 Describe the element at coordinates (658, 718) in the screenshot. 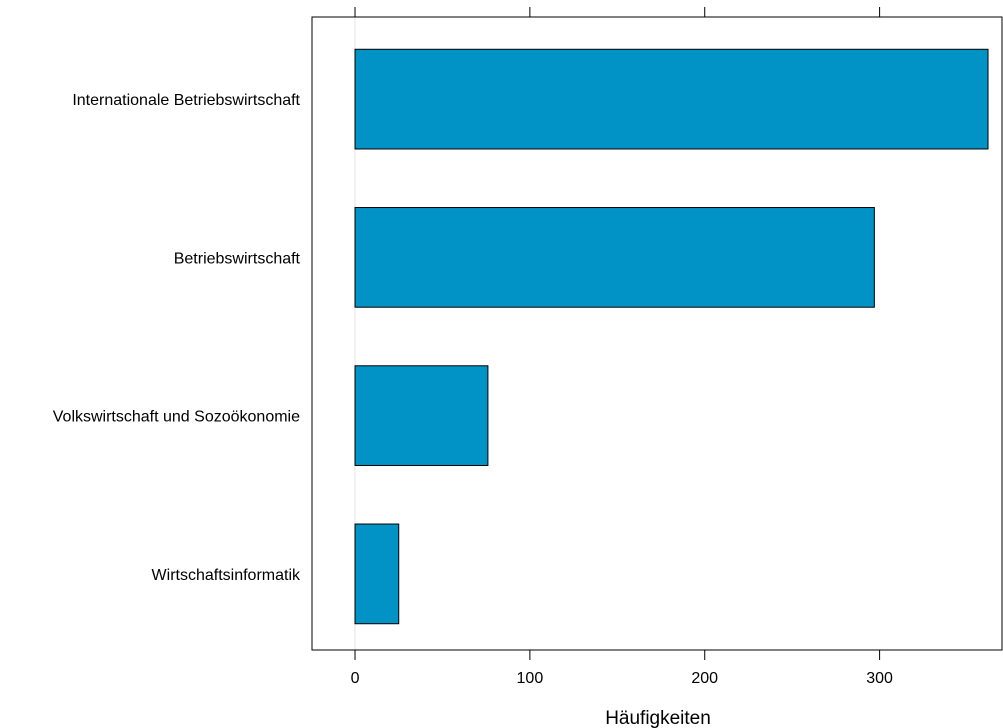

I see `x-axis-title: Häufigkeiten` at that location.